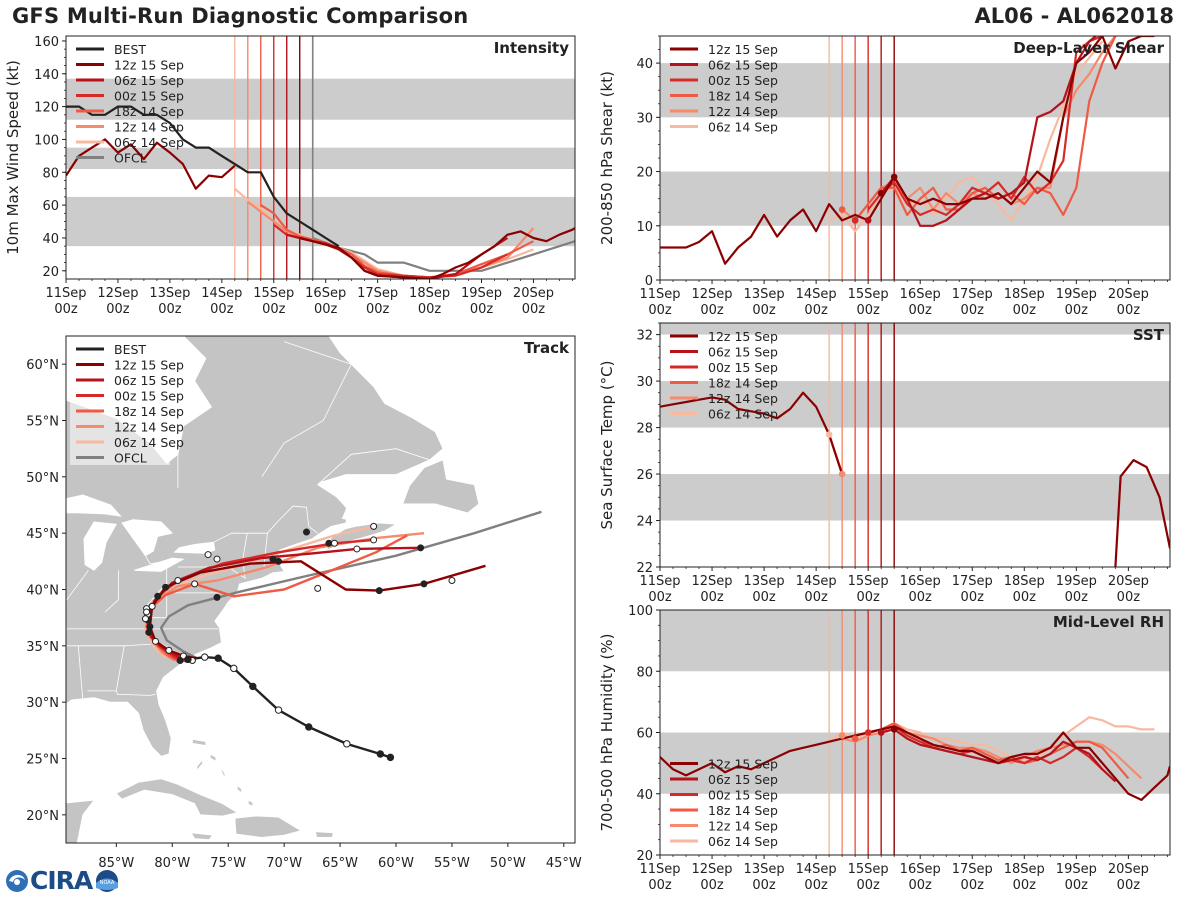  Describe the element at coordinates (42, 422) in the screenshot. I see `track-ytick-label: 55°N` at that location.